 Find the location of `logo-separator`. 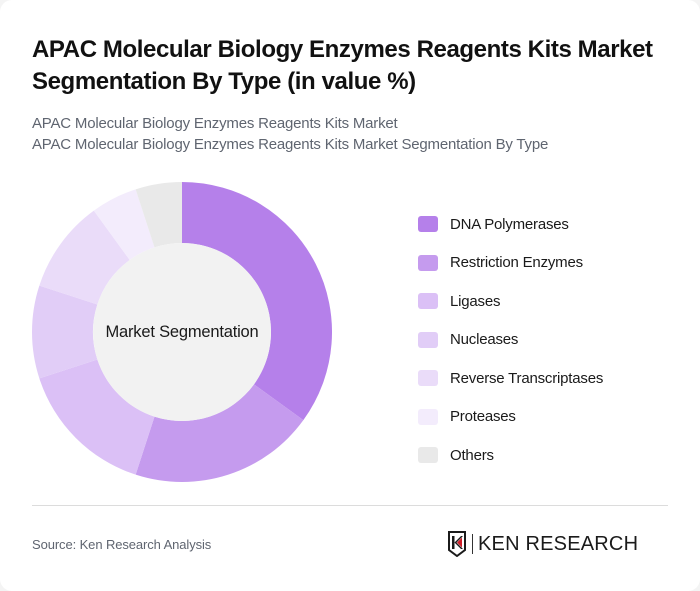

logo-separator is located at coordinates (472, 544).